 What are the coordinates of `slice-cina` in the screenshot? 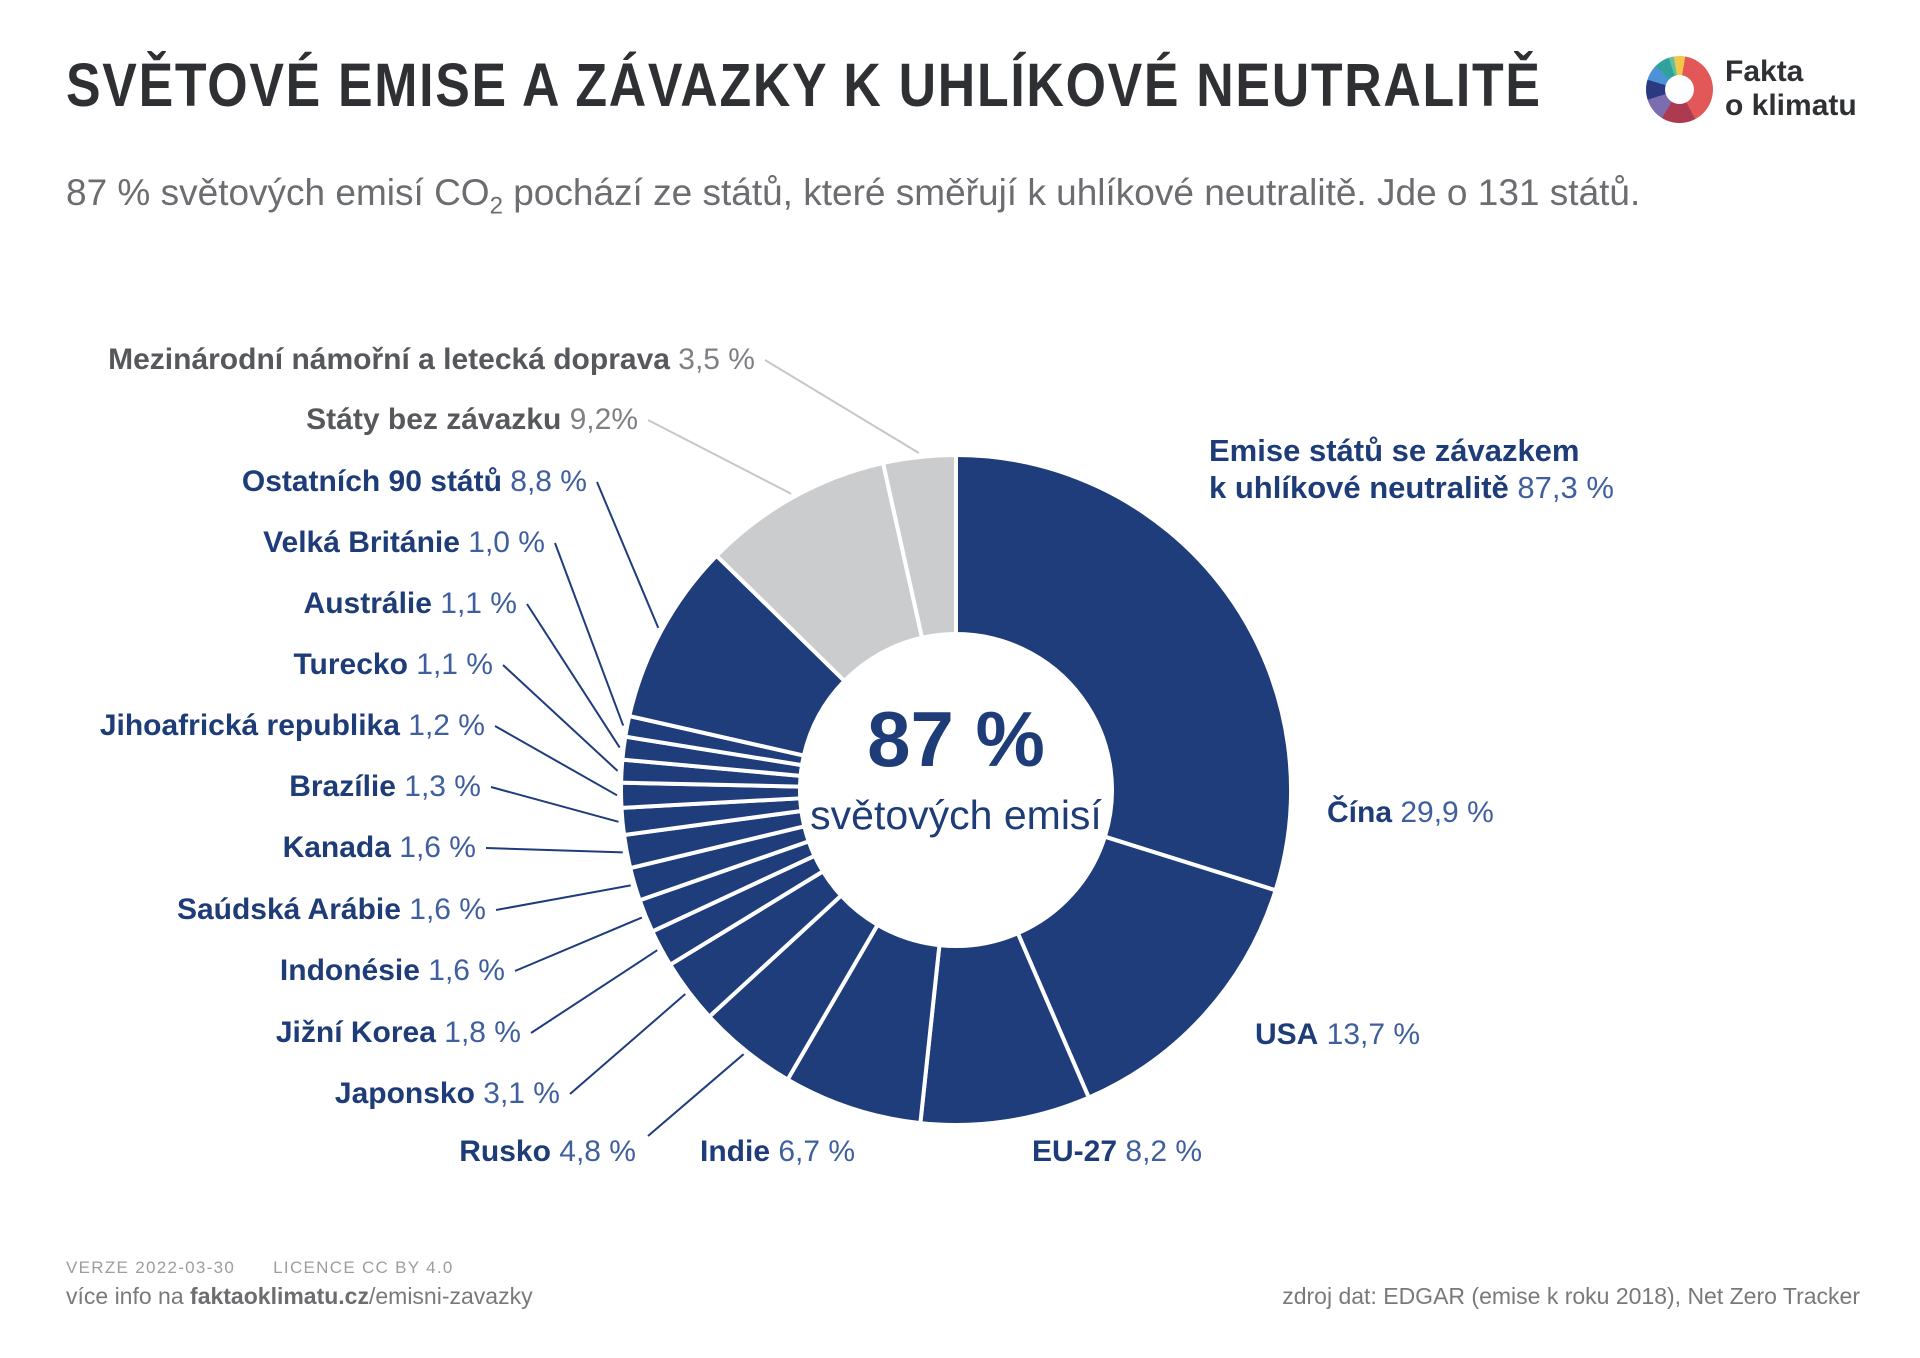 It's located at (1123, 673).